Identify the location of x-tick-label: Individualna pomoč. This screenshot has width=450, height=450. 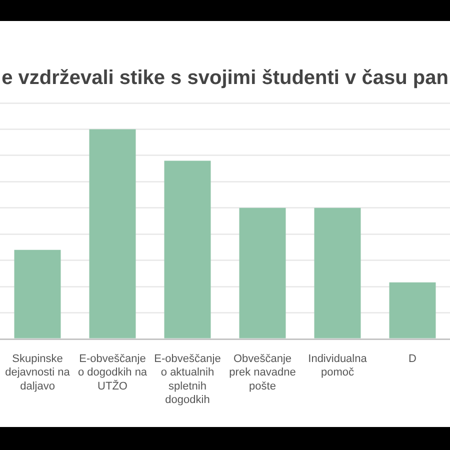
(338, 365).